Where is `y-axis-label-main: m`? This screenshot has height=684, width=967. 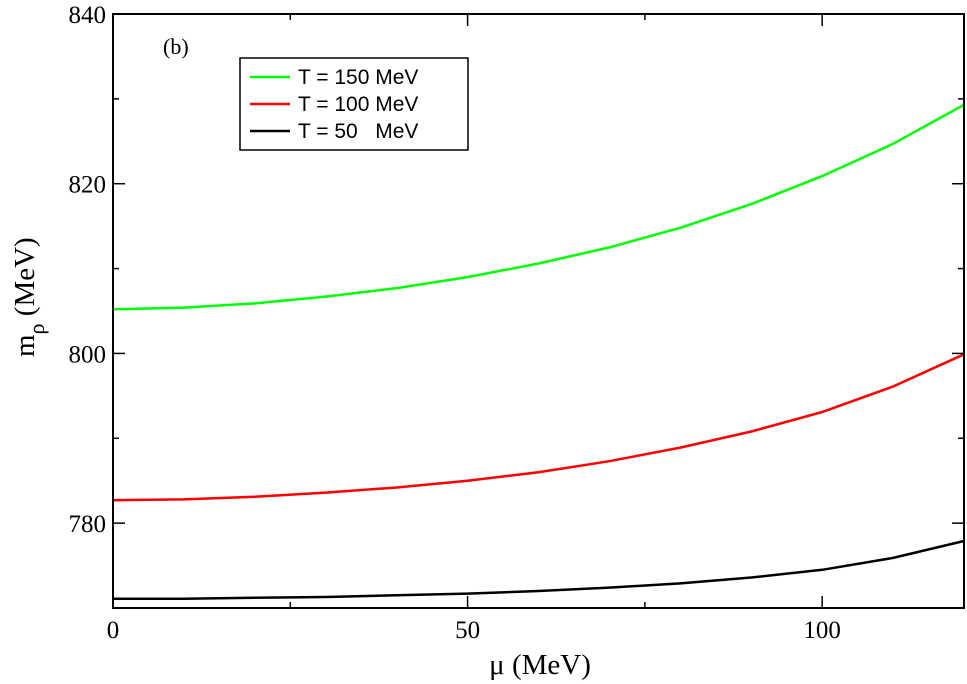 y-axis-label-main: m is located at coordinates (25, 345).